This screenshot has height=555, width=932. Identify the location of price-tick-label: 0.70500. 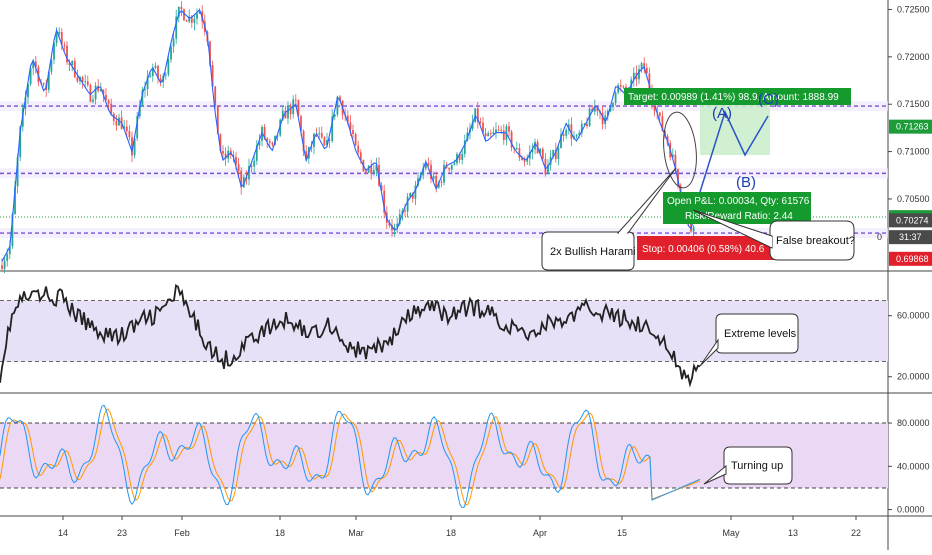
(913, 199).